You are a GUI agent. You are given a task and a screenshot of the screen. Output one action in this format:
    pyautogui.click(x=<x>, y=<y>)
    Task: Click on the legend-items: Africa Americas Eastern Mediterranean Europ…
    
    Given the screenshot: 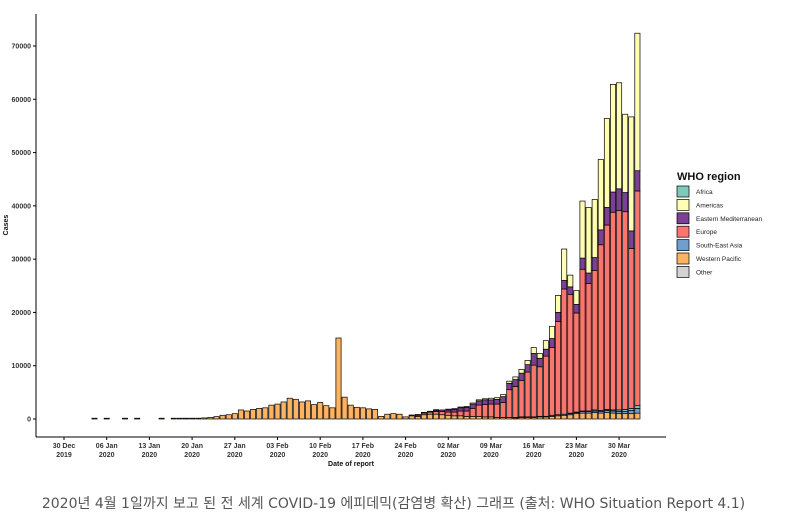 What is the action you would take?
    pyautogui.click(x=719, y=231)
    